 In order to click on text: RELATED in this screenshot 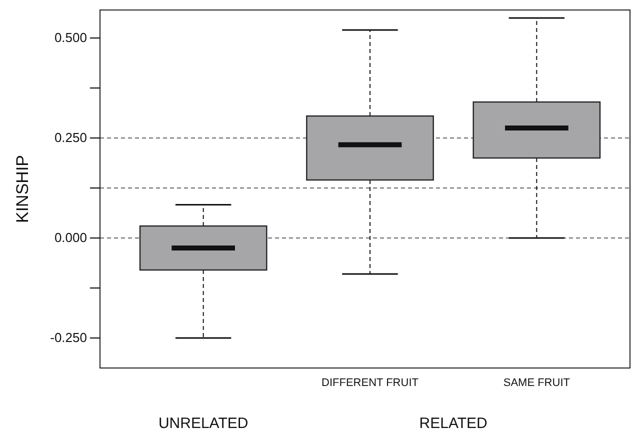, I will do `click(453, 423)`.